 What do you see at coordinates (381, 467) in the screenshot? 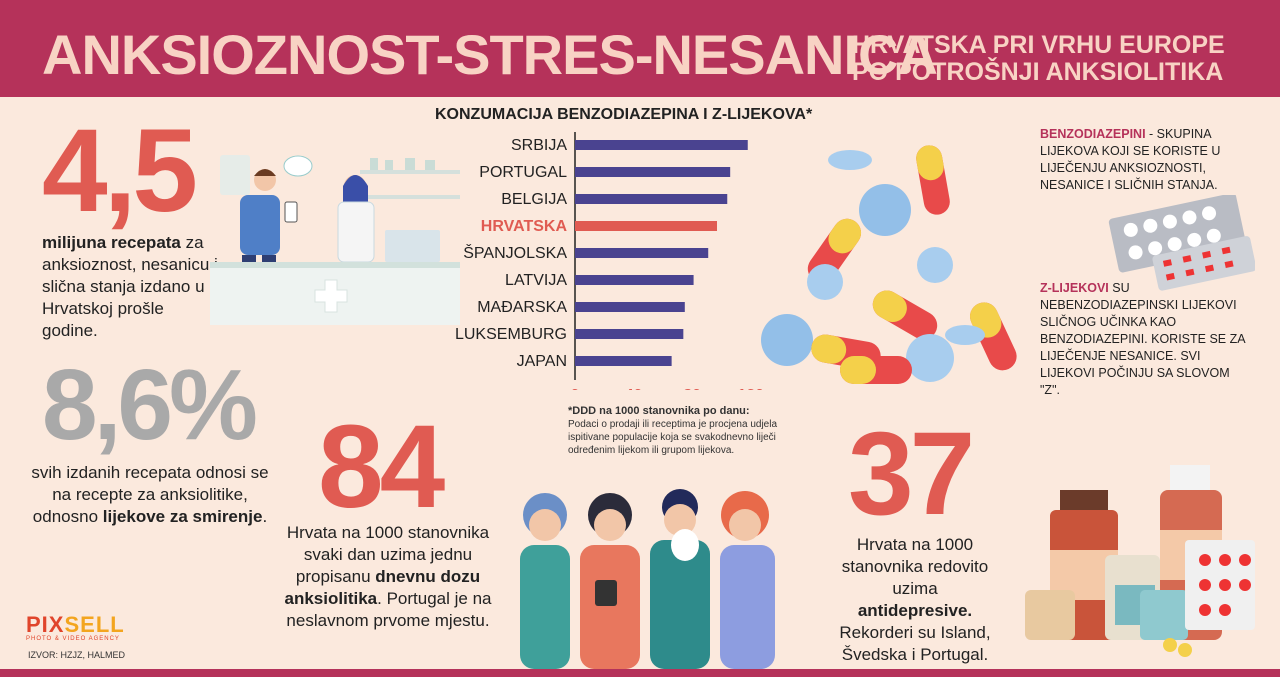
I see `stat-84-number: 84` at bounding box center [381, 467].